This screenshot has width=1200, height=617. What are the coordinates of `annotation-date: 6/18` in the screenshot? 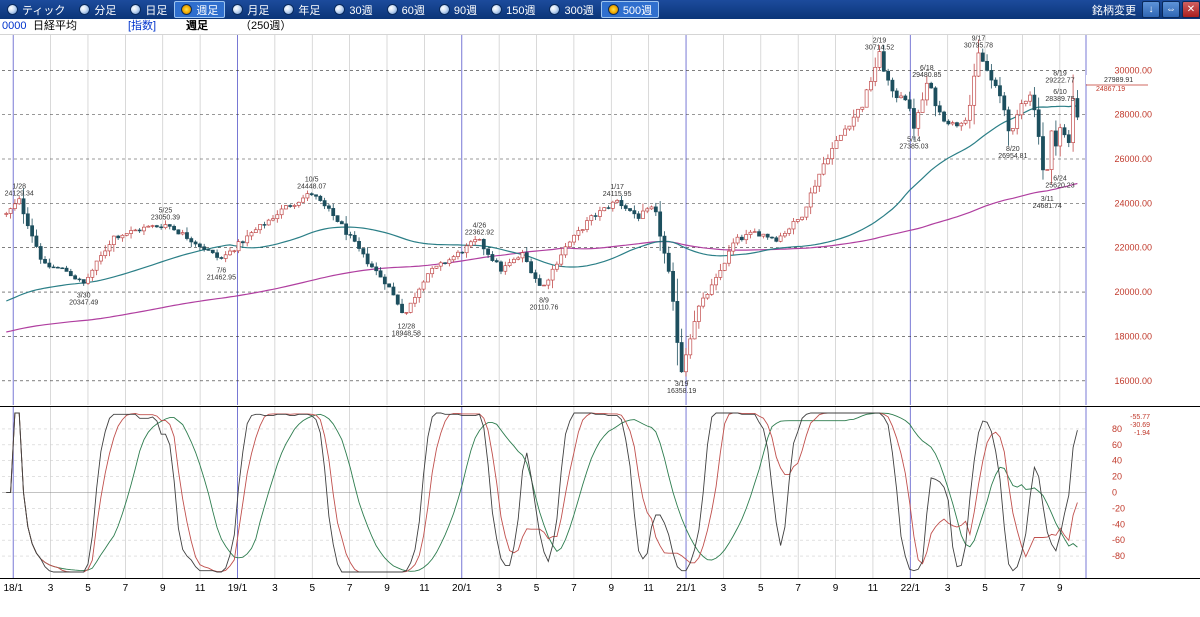 It's located at (927, 68).